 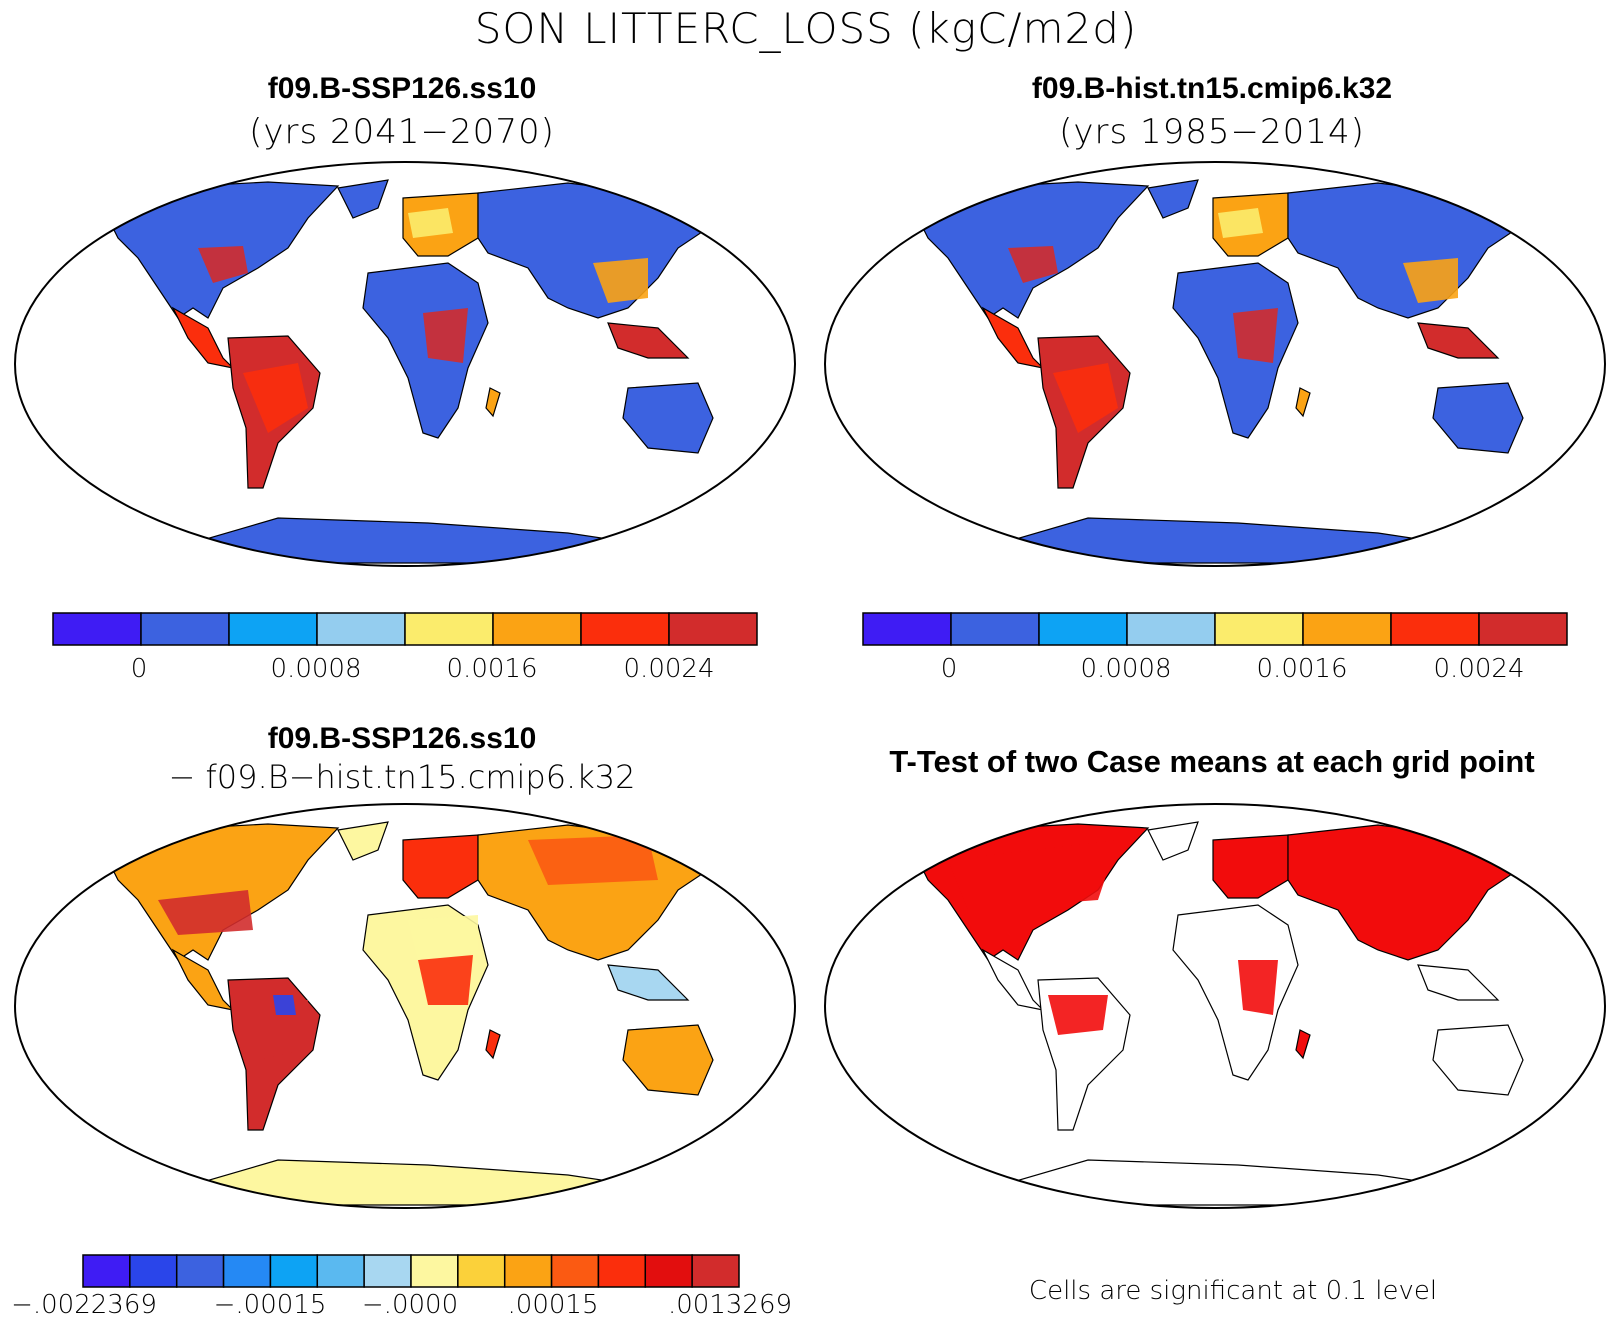 What do you see at coordinates (84, 1305) in the screenshot?
I see `bl-tick-0: −.0022369` at bounding box center [84, 1305].